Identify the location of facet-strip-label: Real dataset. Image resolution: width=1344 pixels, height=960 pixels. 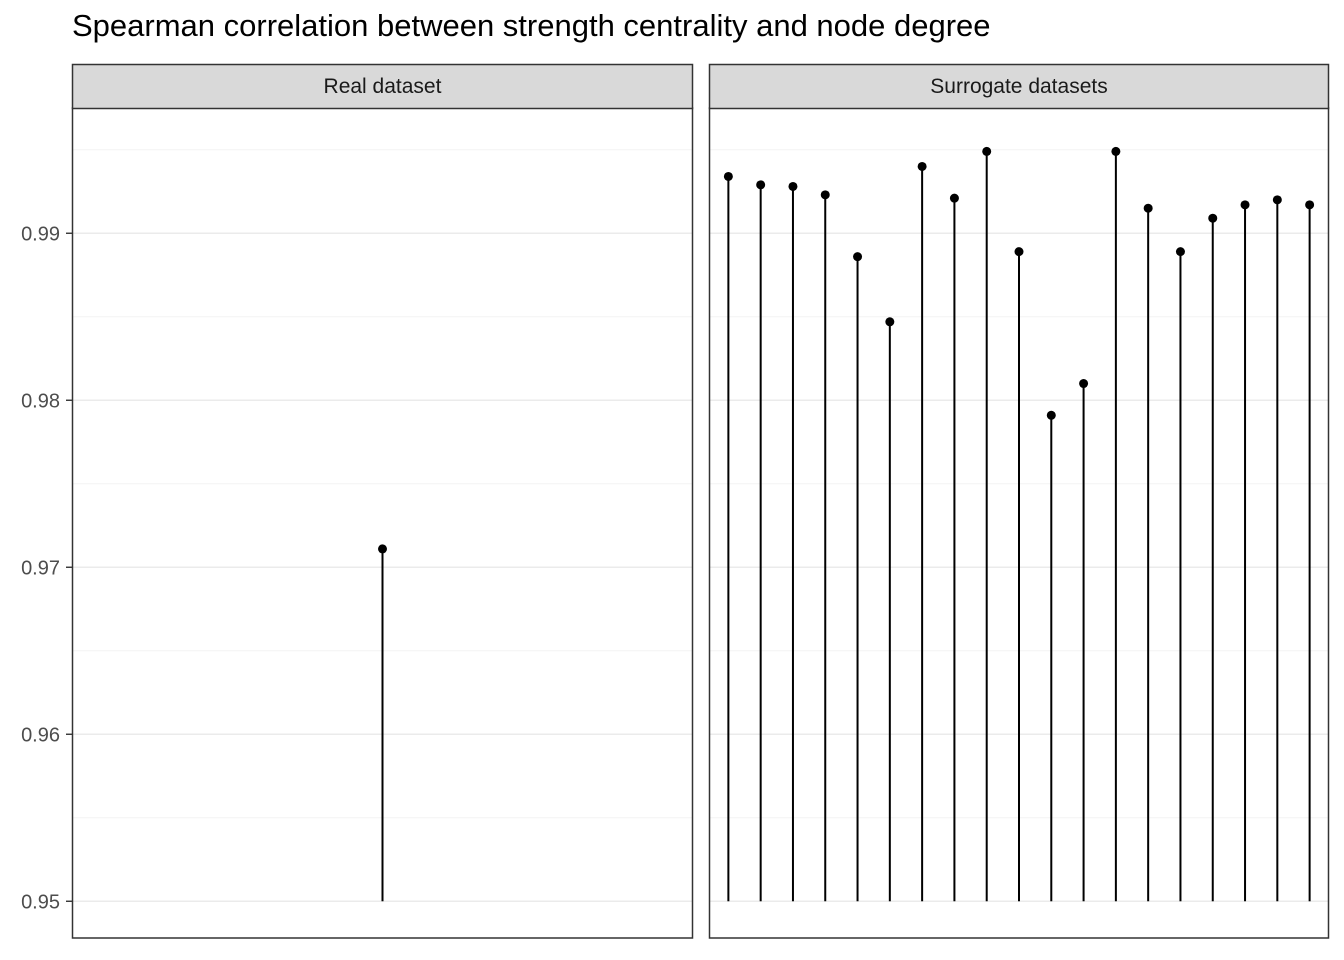
(383, 86).